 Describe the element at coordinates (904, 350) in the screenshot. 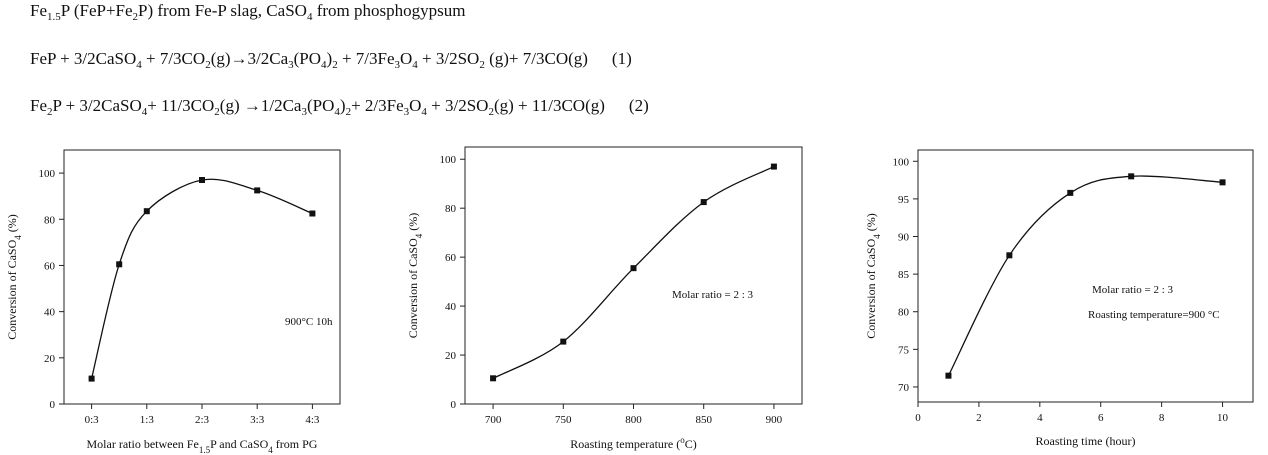

I see `y-tick-label: 75` at that location.